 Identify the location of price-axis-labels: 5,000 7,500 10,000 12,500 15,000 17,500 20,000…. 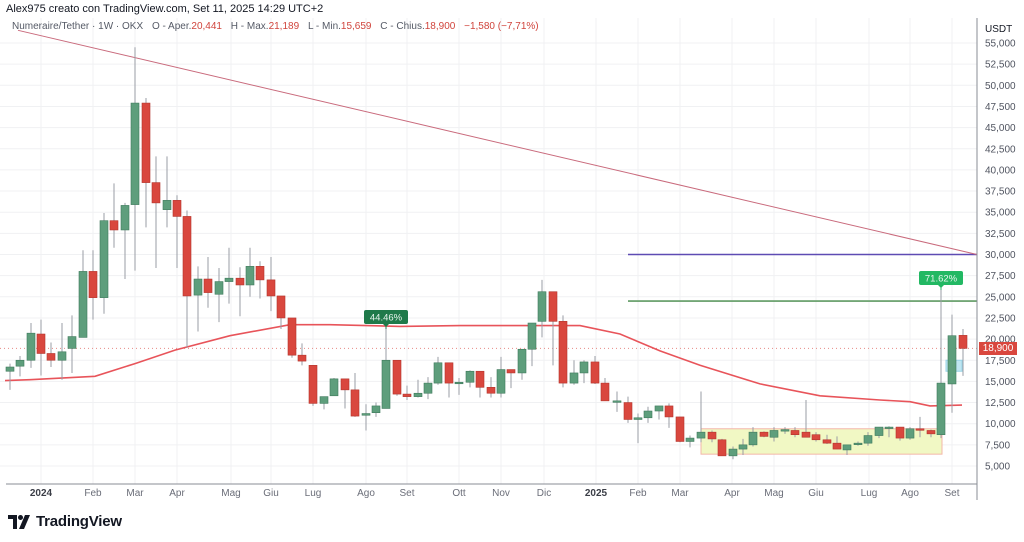
(1000, 256).